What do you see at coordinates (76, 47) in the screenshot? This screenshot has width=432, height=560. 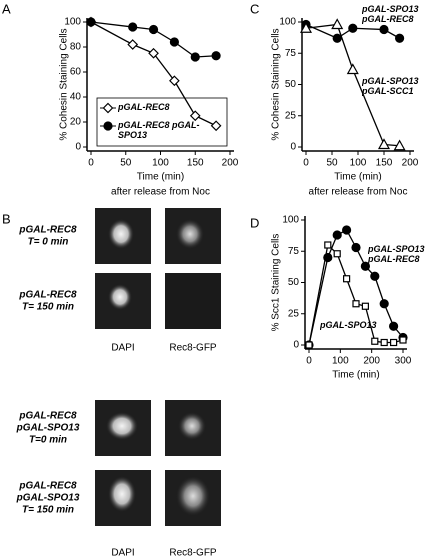 I see `y-tick-label: 80` at bounding box center [76, 47].